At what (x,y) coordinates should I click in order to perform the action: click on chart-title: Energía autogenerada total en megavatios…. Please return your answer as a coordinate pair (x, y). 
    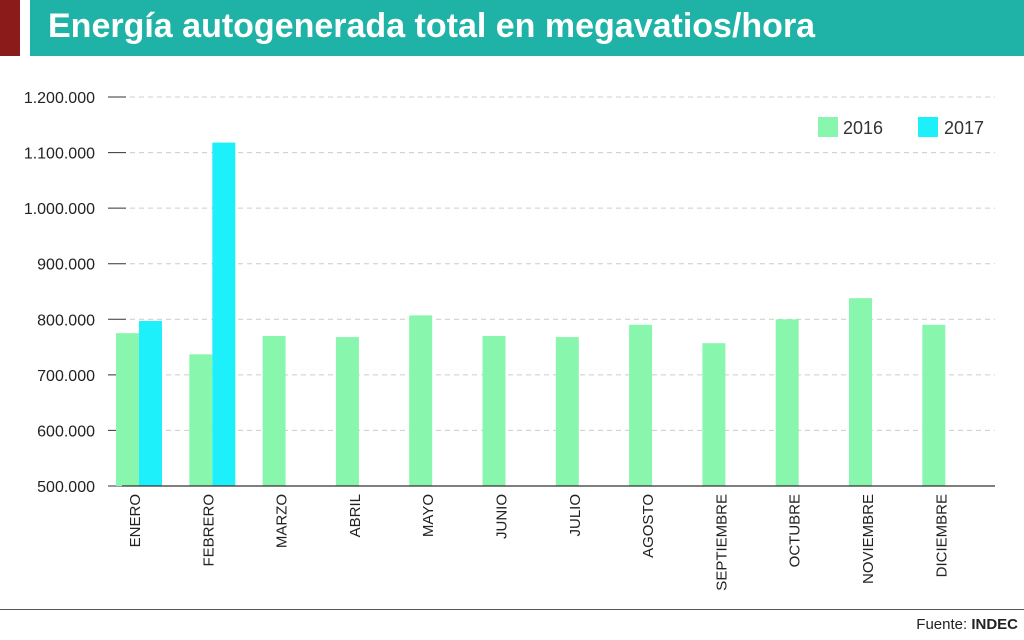
    Looking at the image, I should click on (432, 26).